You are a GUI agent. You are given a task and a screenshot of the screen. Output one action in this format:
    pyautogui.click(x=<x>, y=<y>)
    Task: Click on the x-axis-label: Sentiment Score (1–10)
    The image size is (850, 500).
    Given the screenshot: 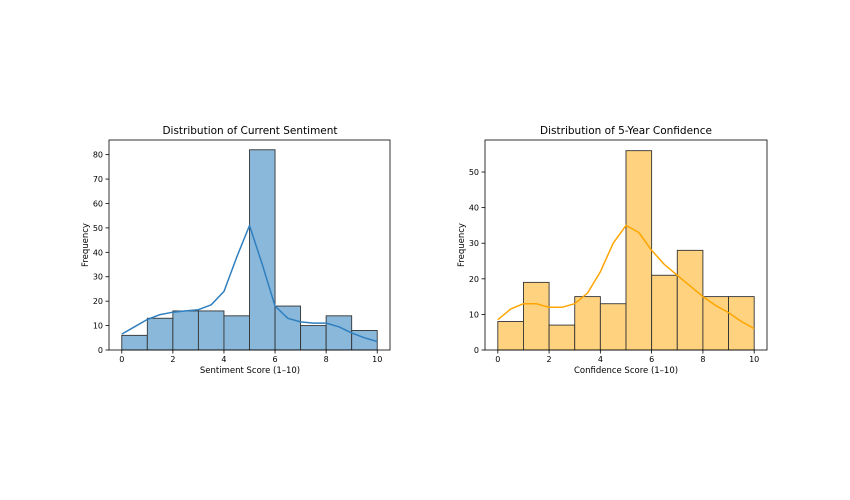 What is the action you would take?
    pyautogui.click(x=250, y=371)
    